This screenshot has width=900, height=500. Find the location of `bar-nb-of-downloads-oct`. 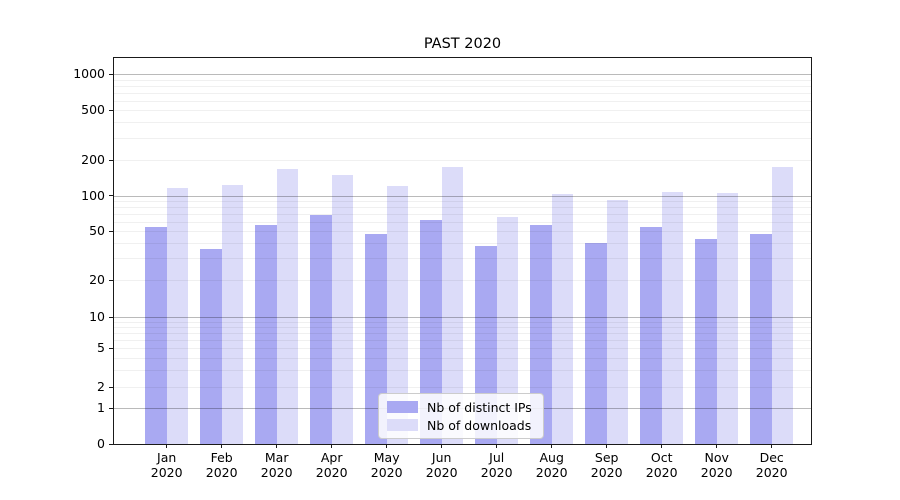

bar-nb-of-downloads-oct is located at coordinates (672, 318).